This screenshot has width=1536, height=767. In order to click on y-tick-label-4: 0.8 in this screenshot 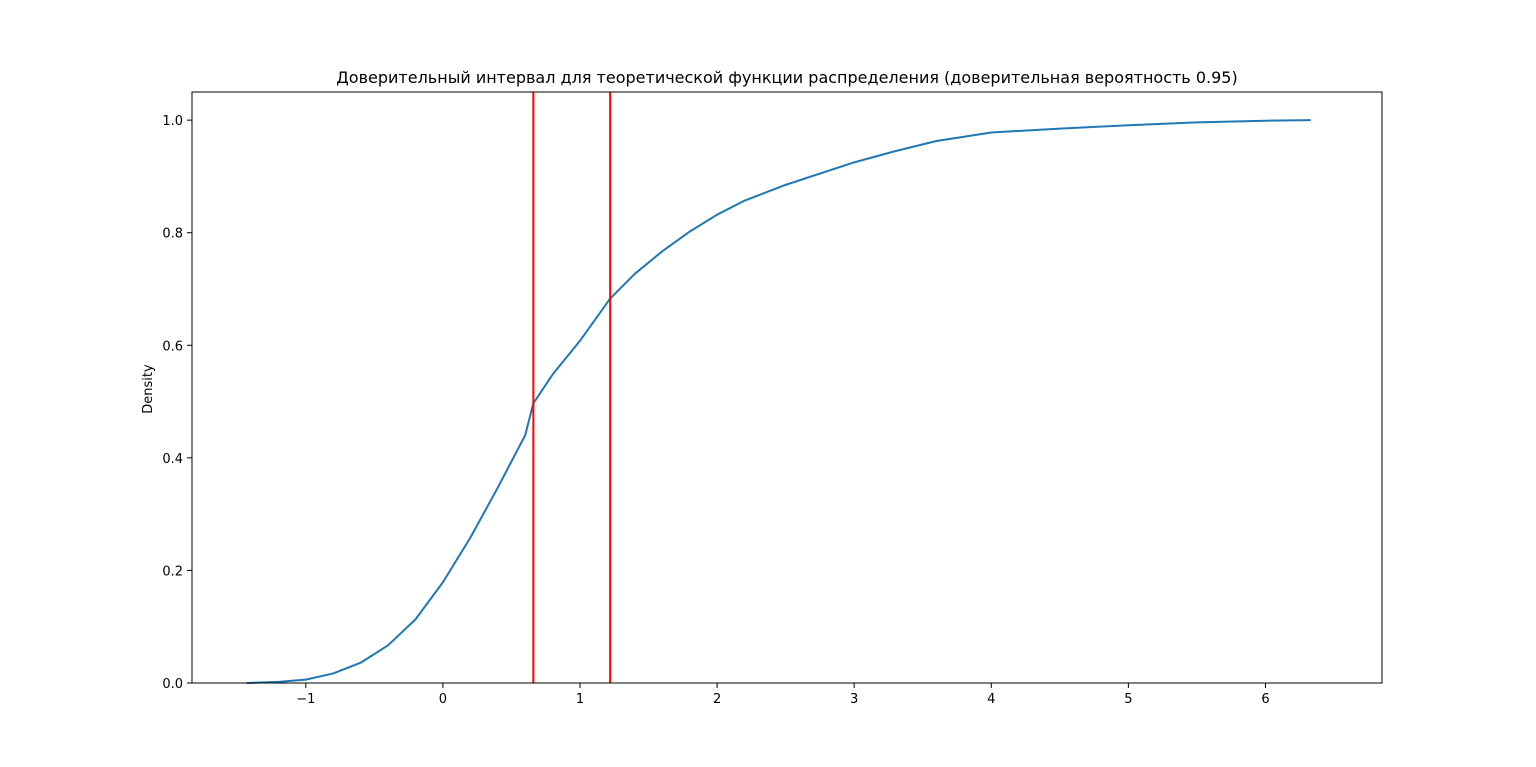, I will do `click(172, 234)`.